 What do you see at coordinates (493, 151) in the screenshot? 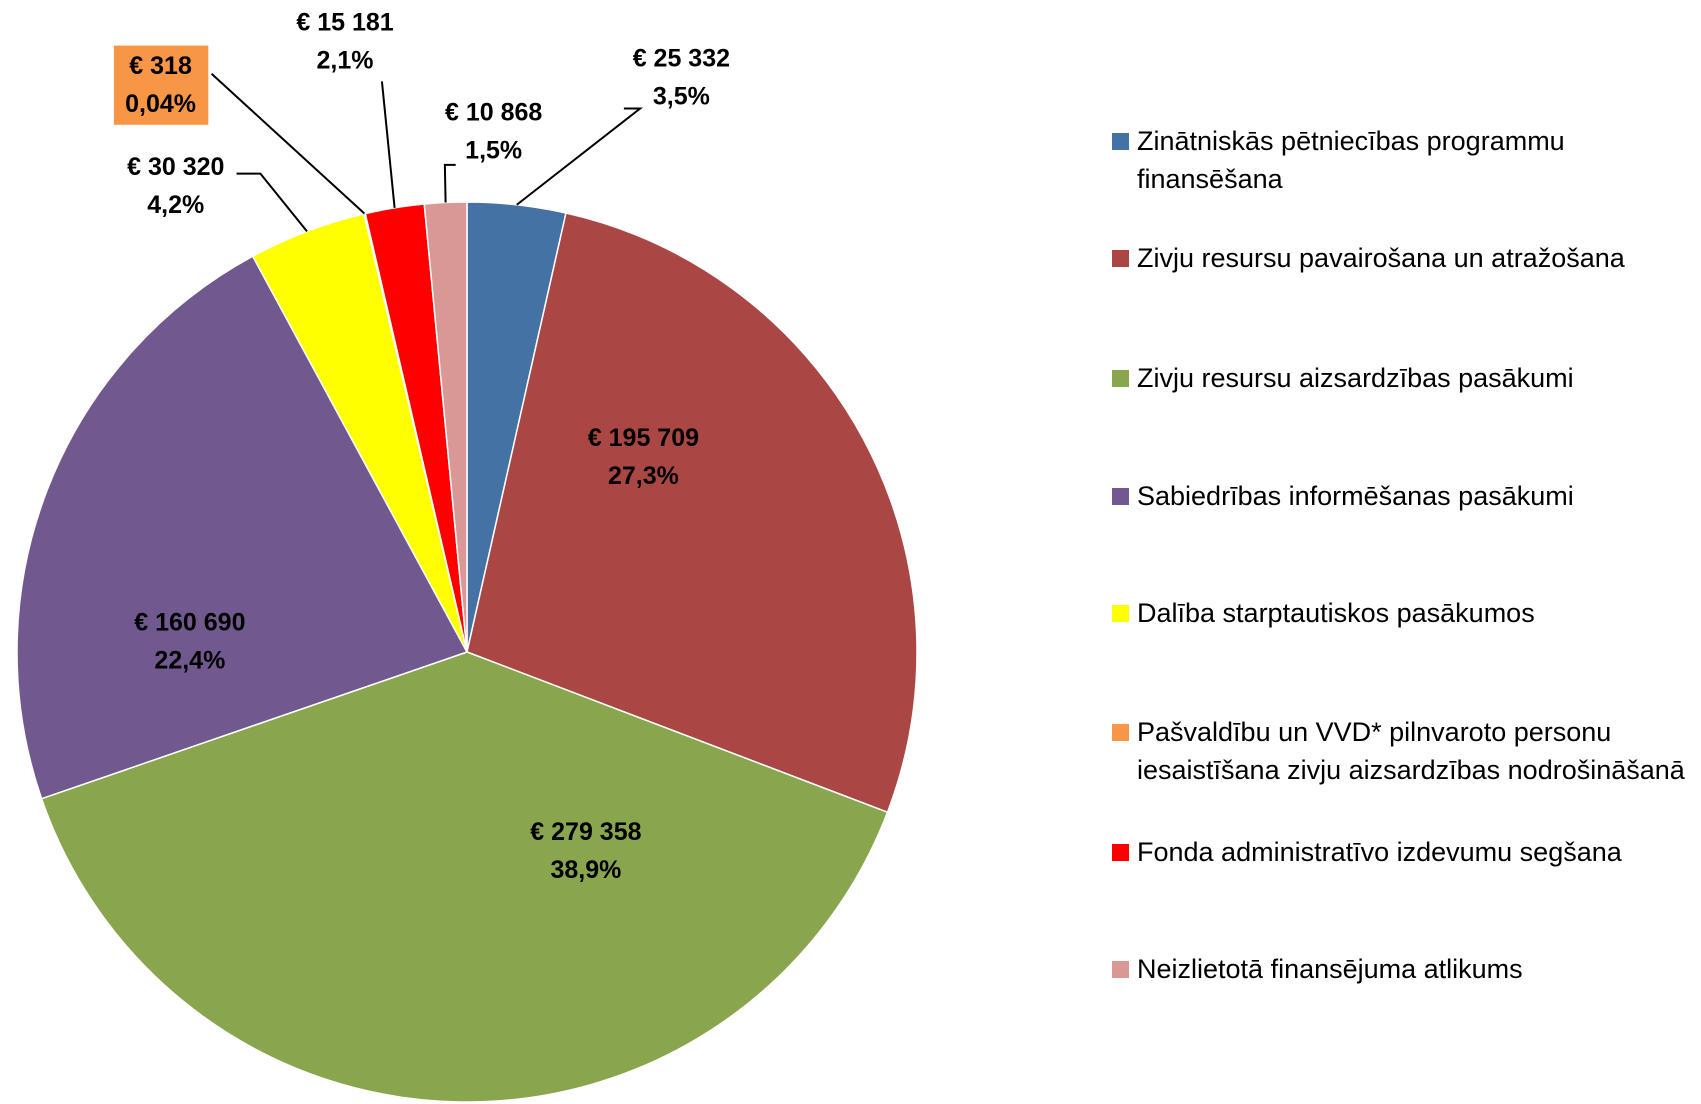
I see `percent-label: 1,5%` at bounding box center [493, 151].